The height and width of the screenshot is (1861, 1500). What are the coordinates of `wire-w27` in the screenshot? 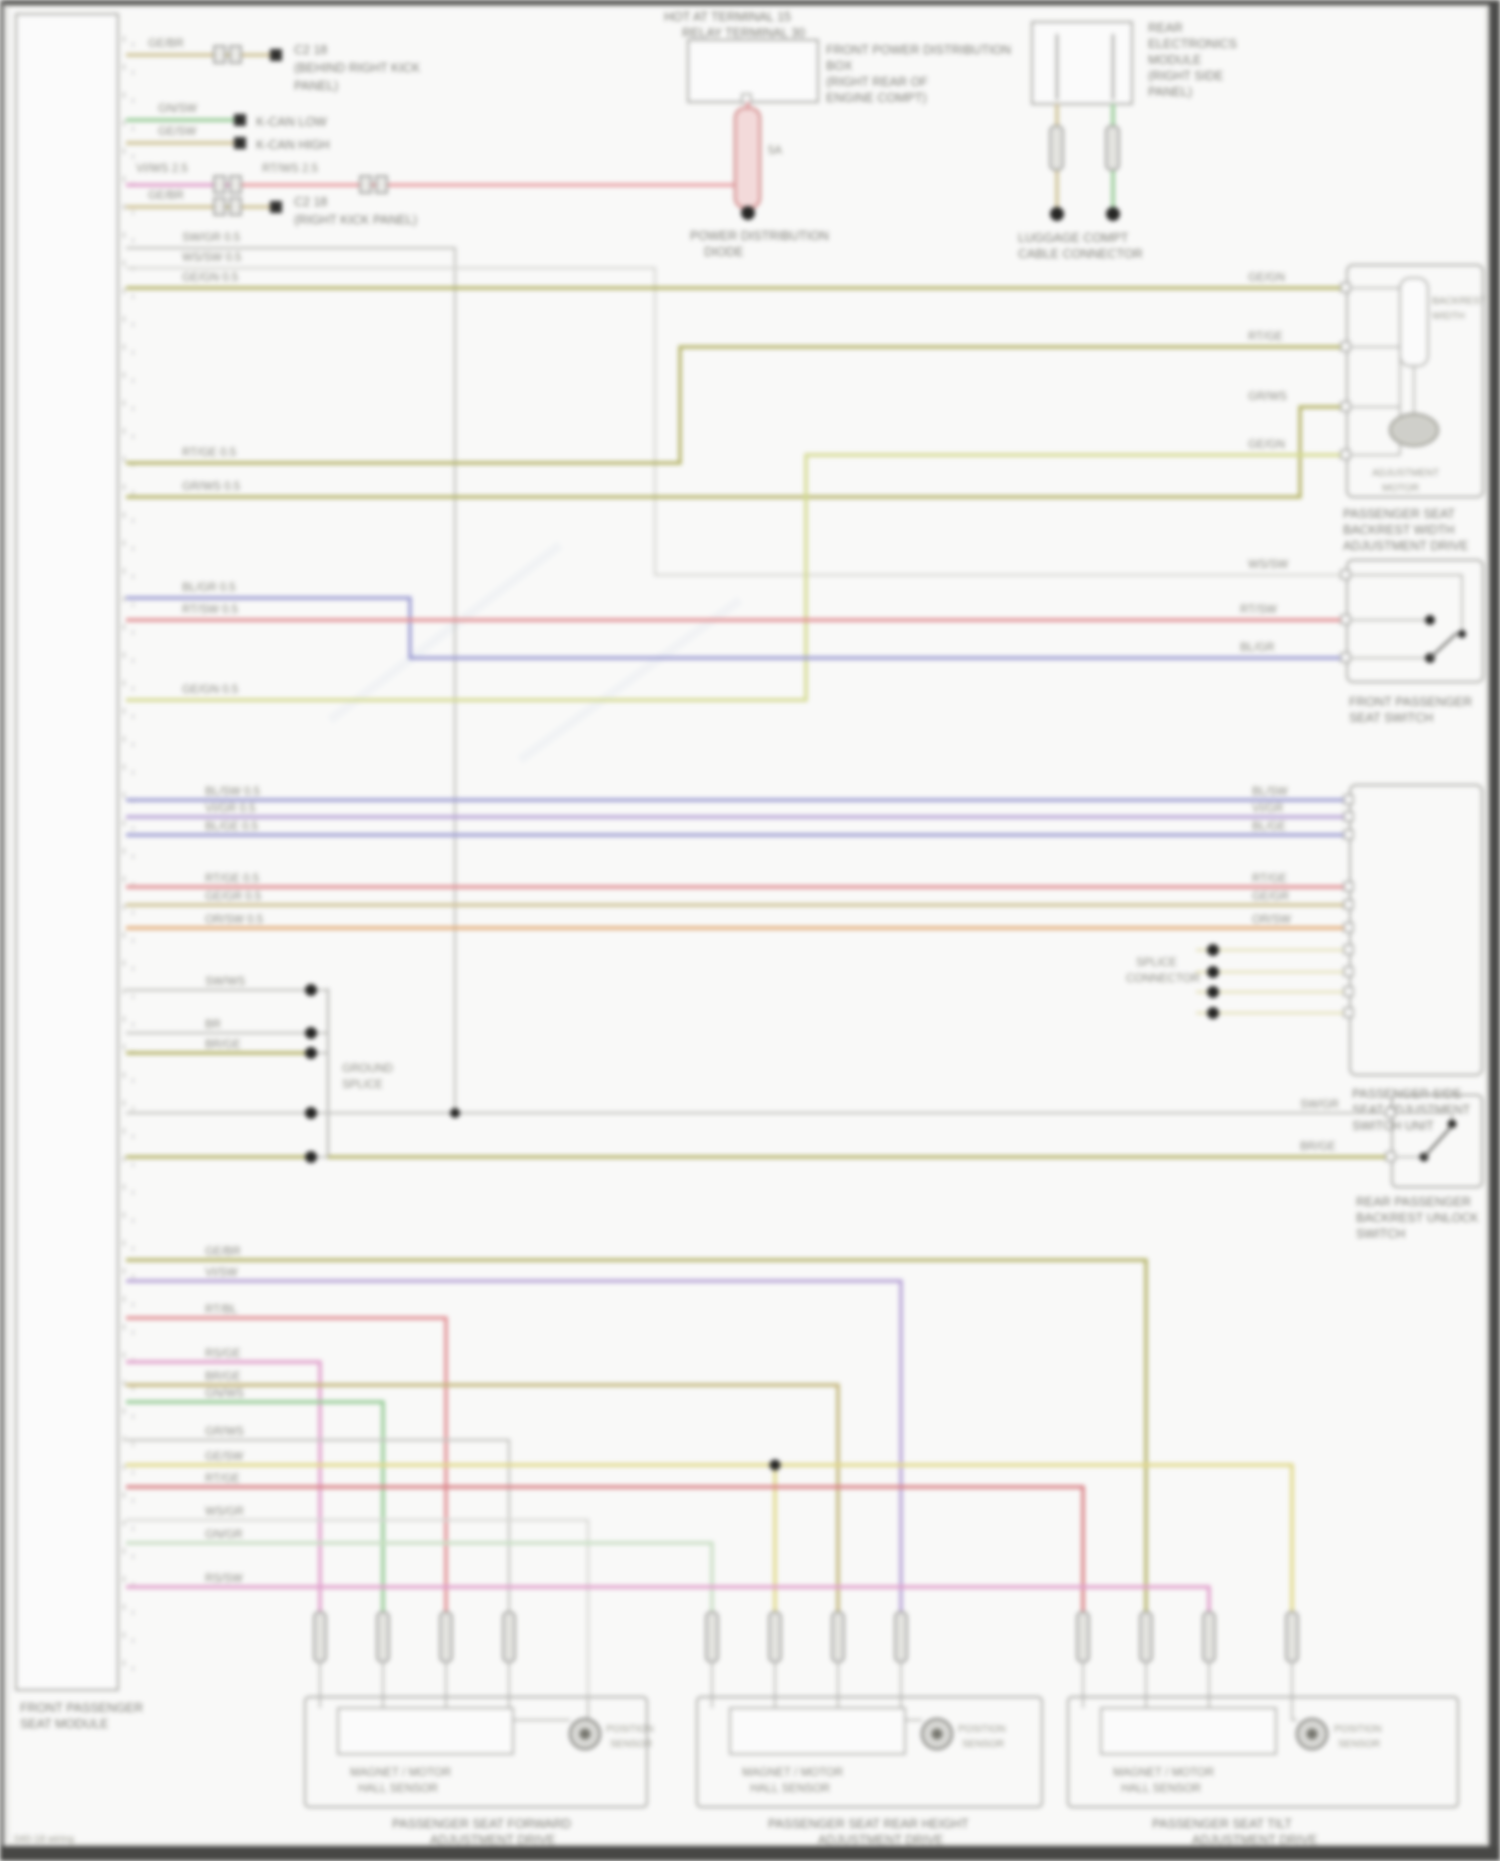 It's located at (287, 1489).